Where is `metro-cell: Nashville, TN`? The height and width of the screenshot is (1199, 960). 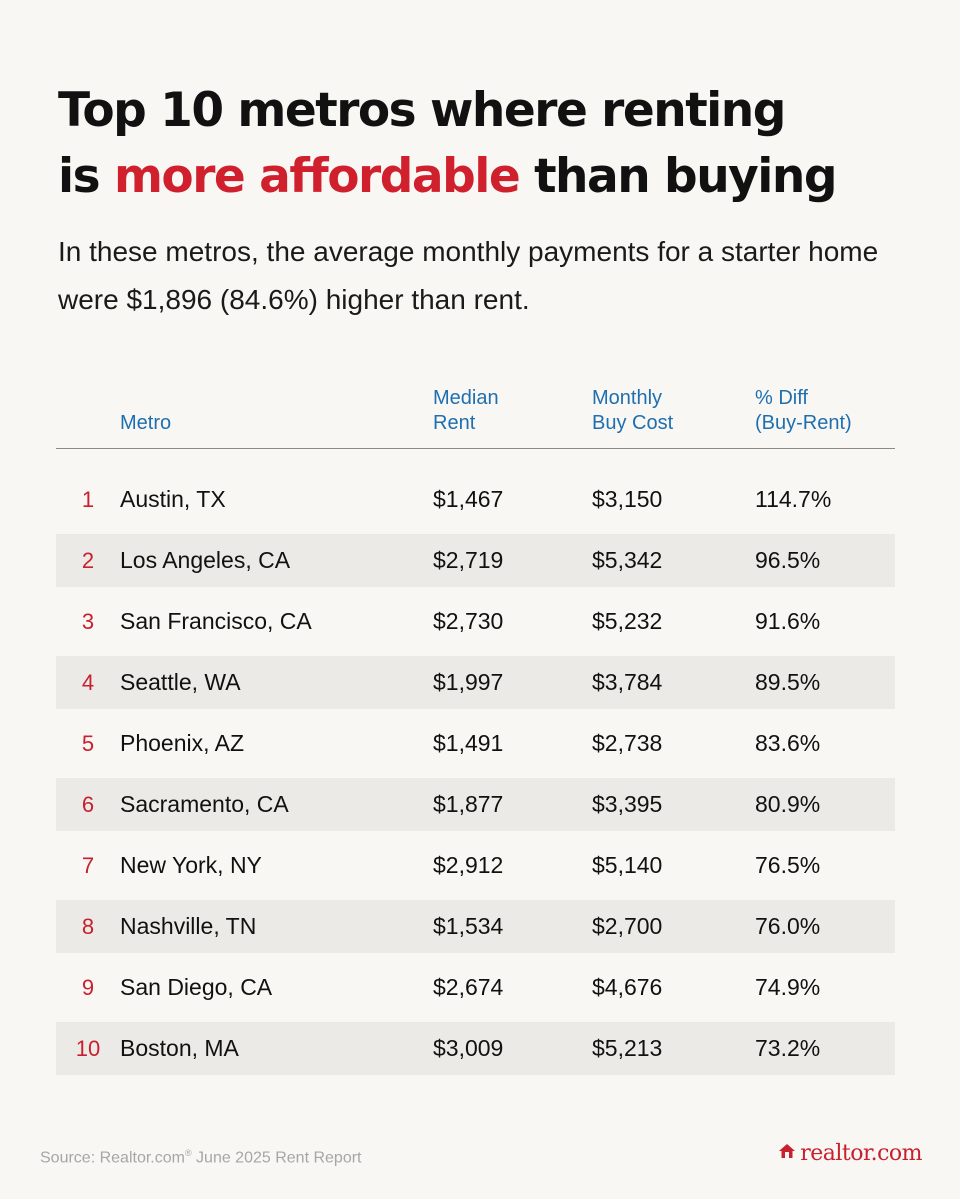 metro-cell: Nashville, TN is located at coordinates (276, 924).